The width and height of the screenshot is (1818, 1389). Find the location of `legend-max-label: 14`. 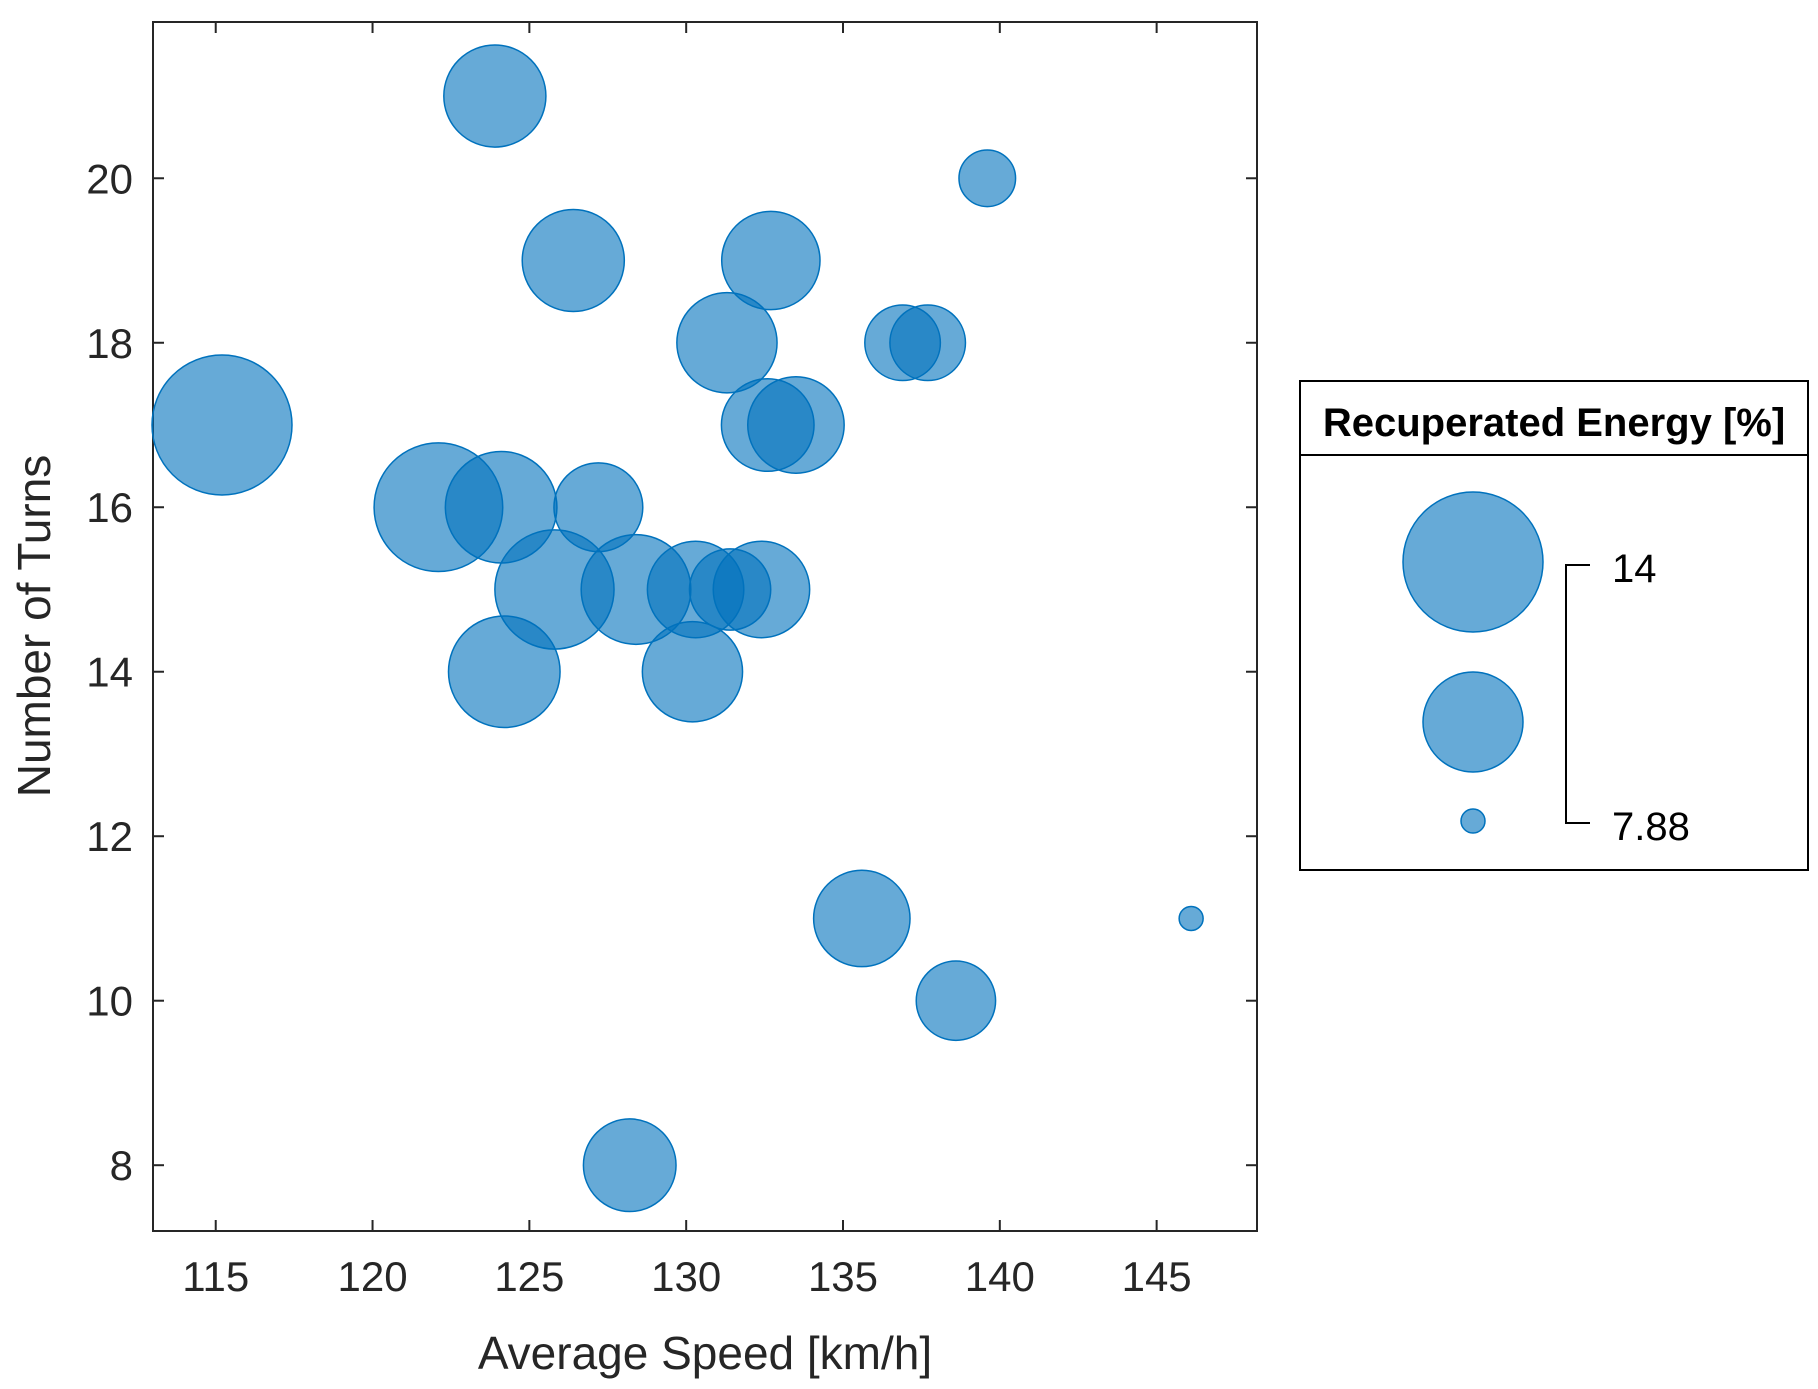

legend-max-label: 14 is located at coordinates (1634, 569).